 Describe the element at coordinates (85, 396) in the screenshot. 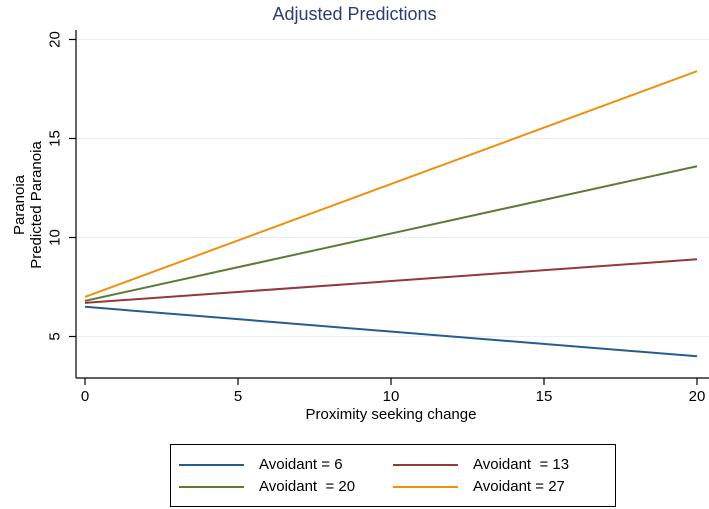

I see `x-tick-label-0: 0` at that location.